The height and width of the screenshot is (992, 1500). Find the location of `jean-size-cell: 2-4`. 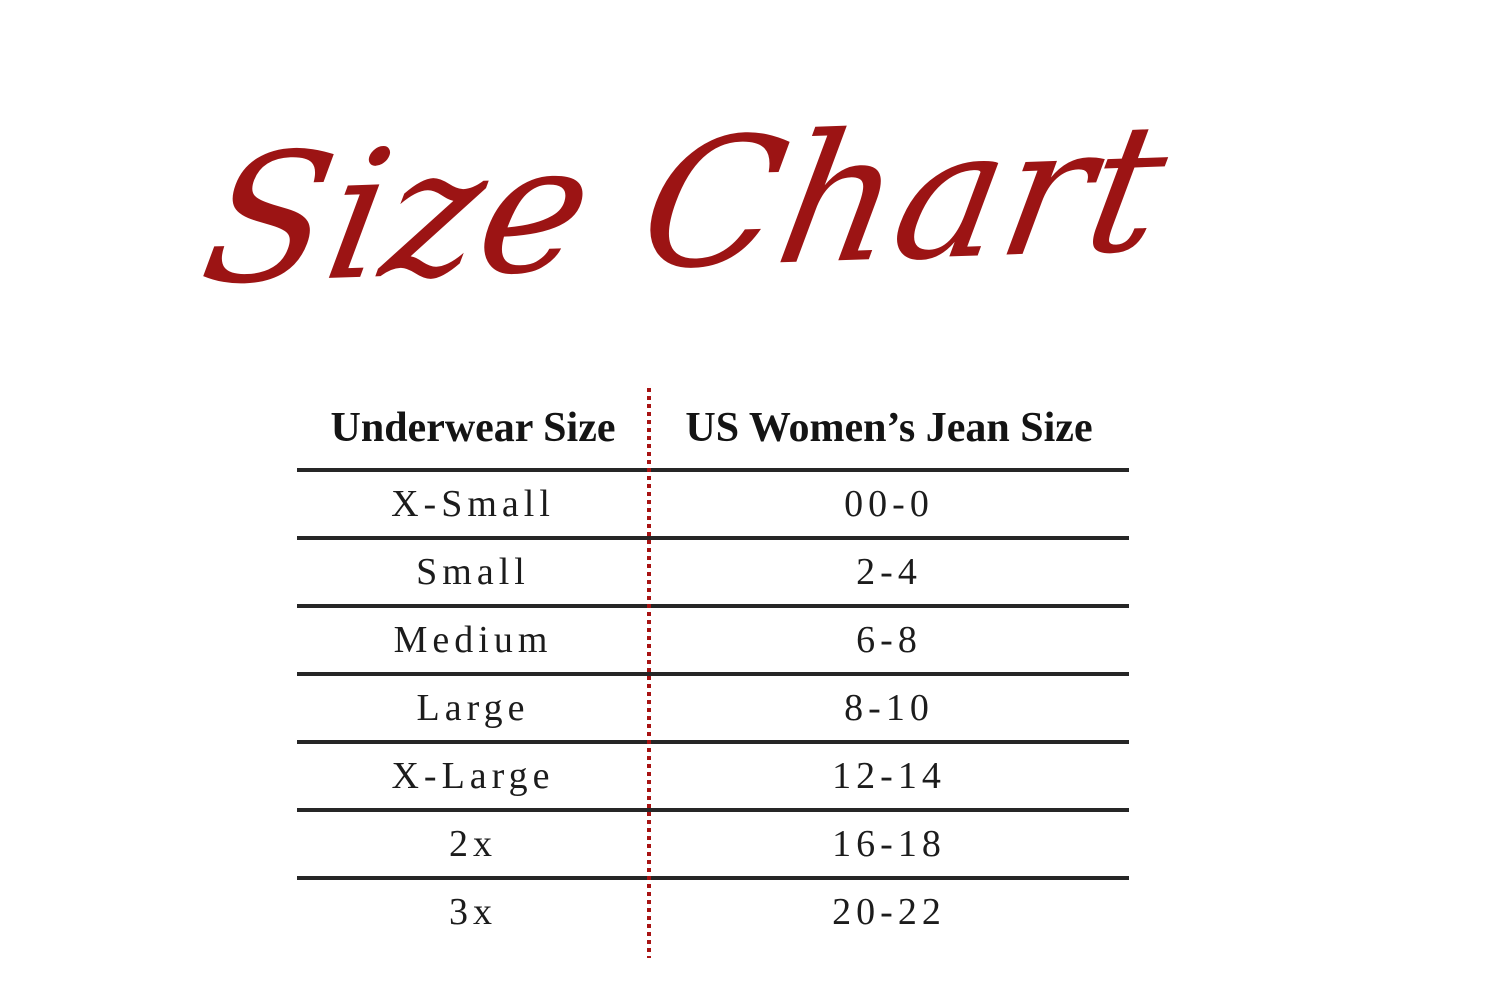

jean-size-cell: 2-4 is located at coordinates (889, 572).